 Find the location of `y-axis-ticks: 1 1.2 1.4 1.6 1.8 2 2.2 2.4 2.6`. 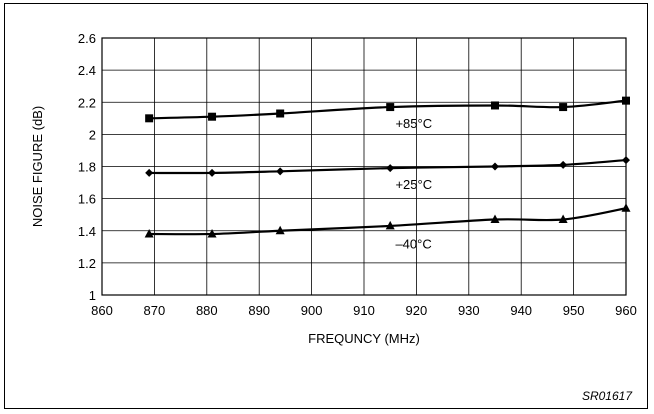

y-axis-ticks: 1 1.2 1.4 1.6 1.8 2 2.2 2.4 2.6 is located at coordinates (87, 167).